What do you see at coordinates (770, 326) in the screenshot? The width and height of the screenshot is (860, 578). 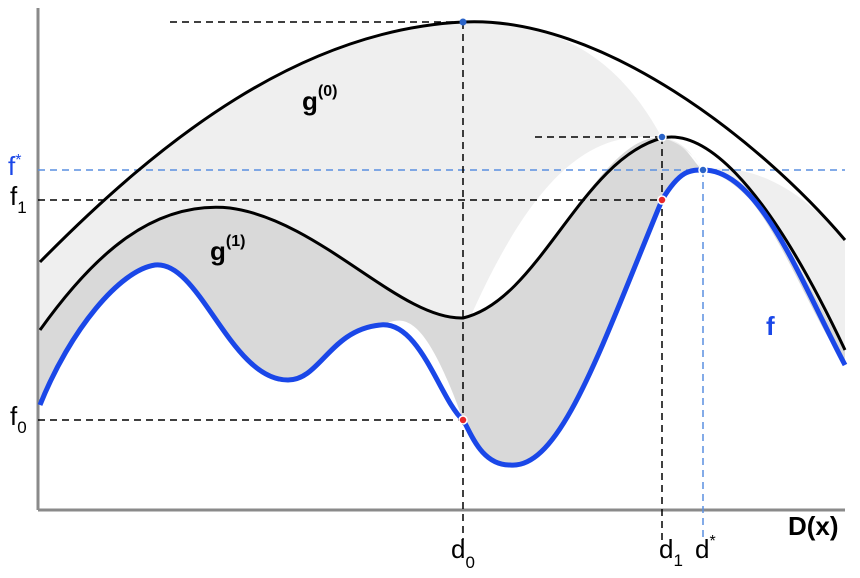 I see `f-label: f` at bounding box center [770, 326].